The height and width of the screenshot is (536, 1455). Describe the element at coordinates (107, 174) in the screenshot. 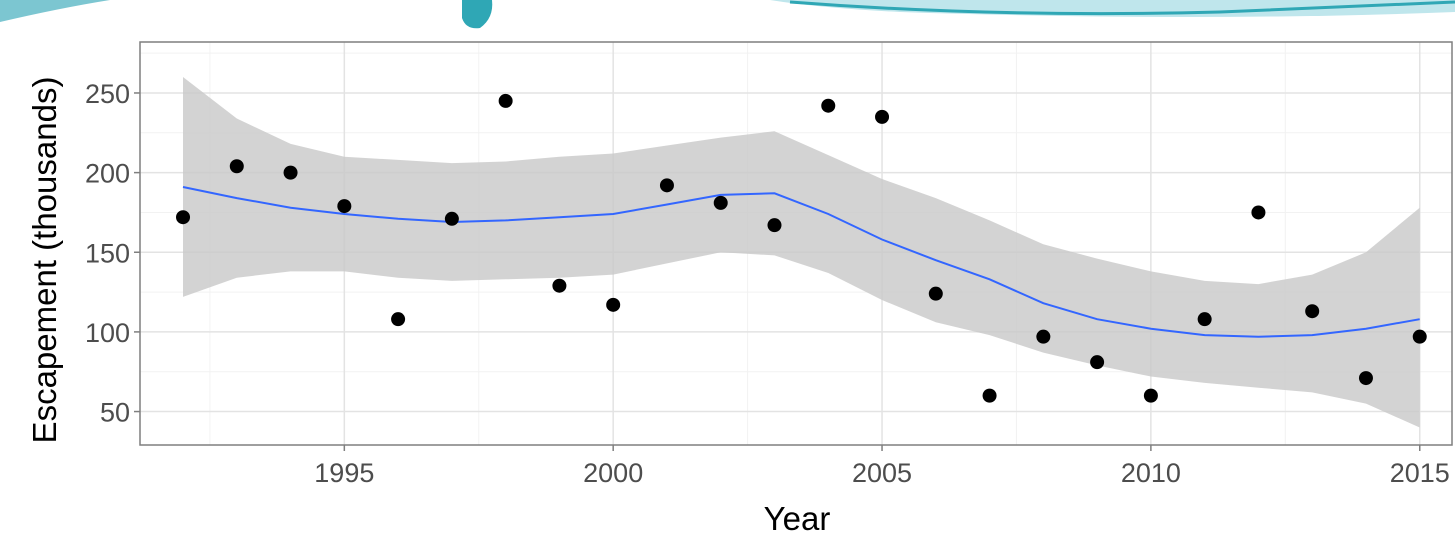

I see `y-tick-label: 200` at that location.